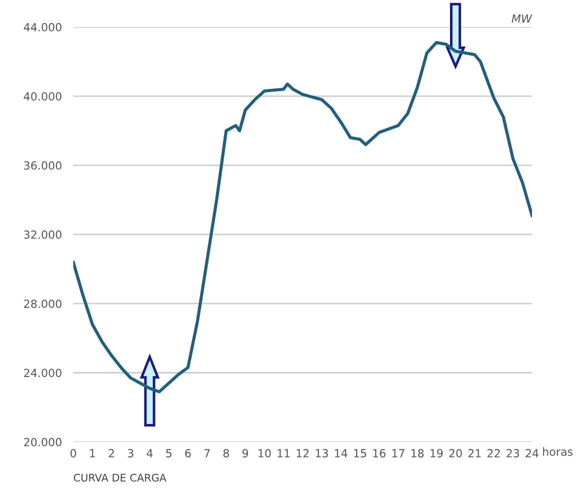  What do you see at coordinates (322, 453) in the screenshot?
I see `x-tick-label: 13` at bounding box center [322, 453].